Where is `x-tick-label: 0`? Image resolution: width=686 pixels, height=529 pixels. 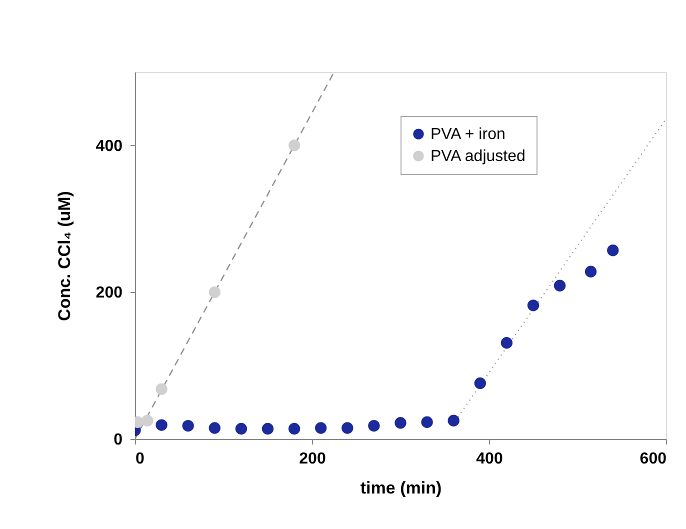
x-tick-label: 0 is located at coordinates (140, 459).